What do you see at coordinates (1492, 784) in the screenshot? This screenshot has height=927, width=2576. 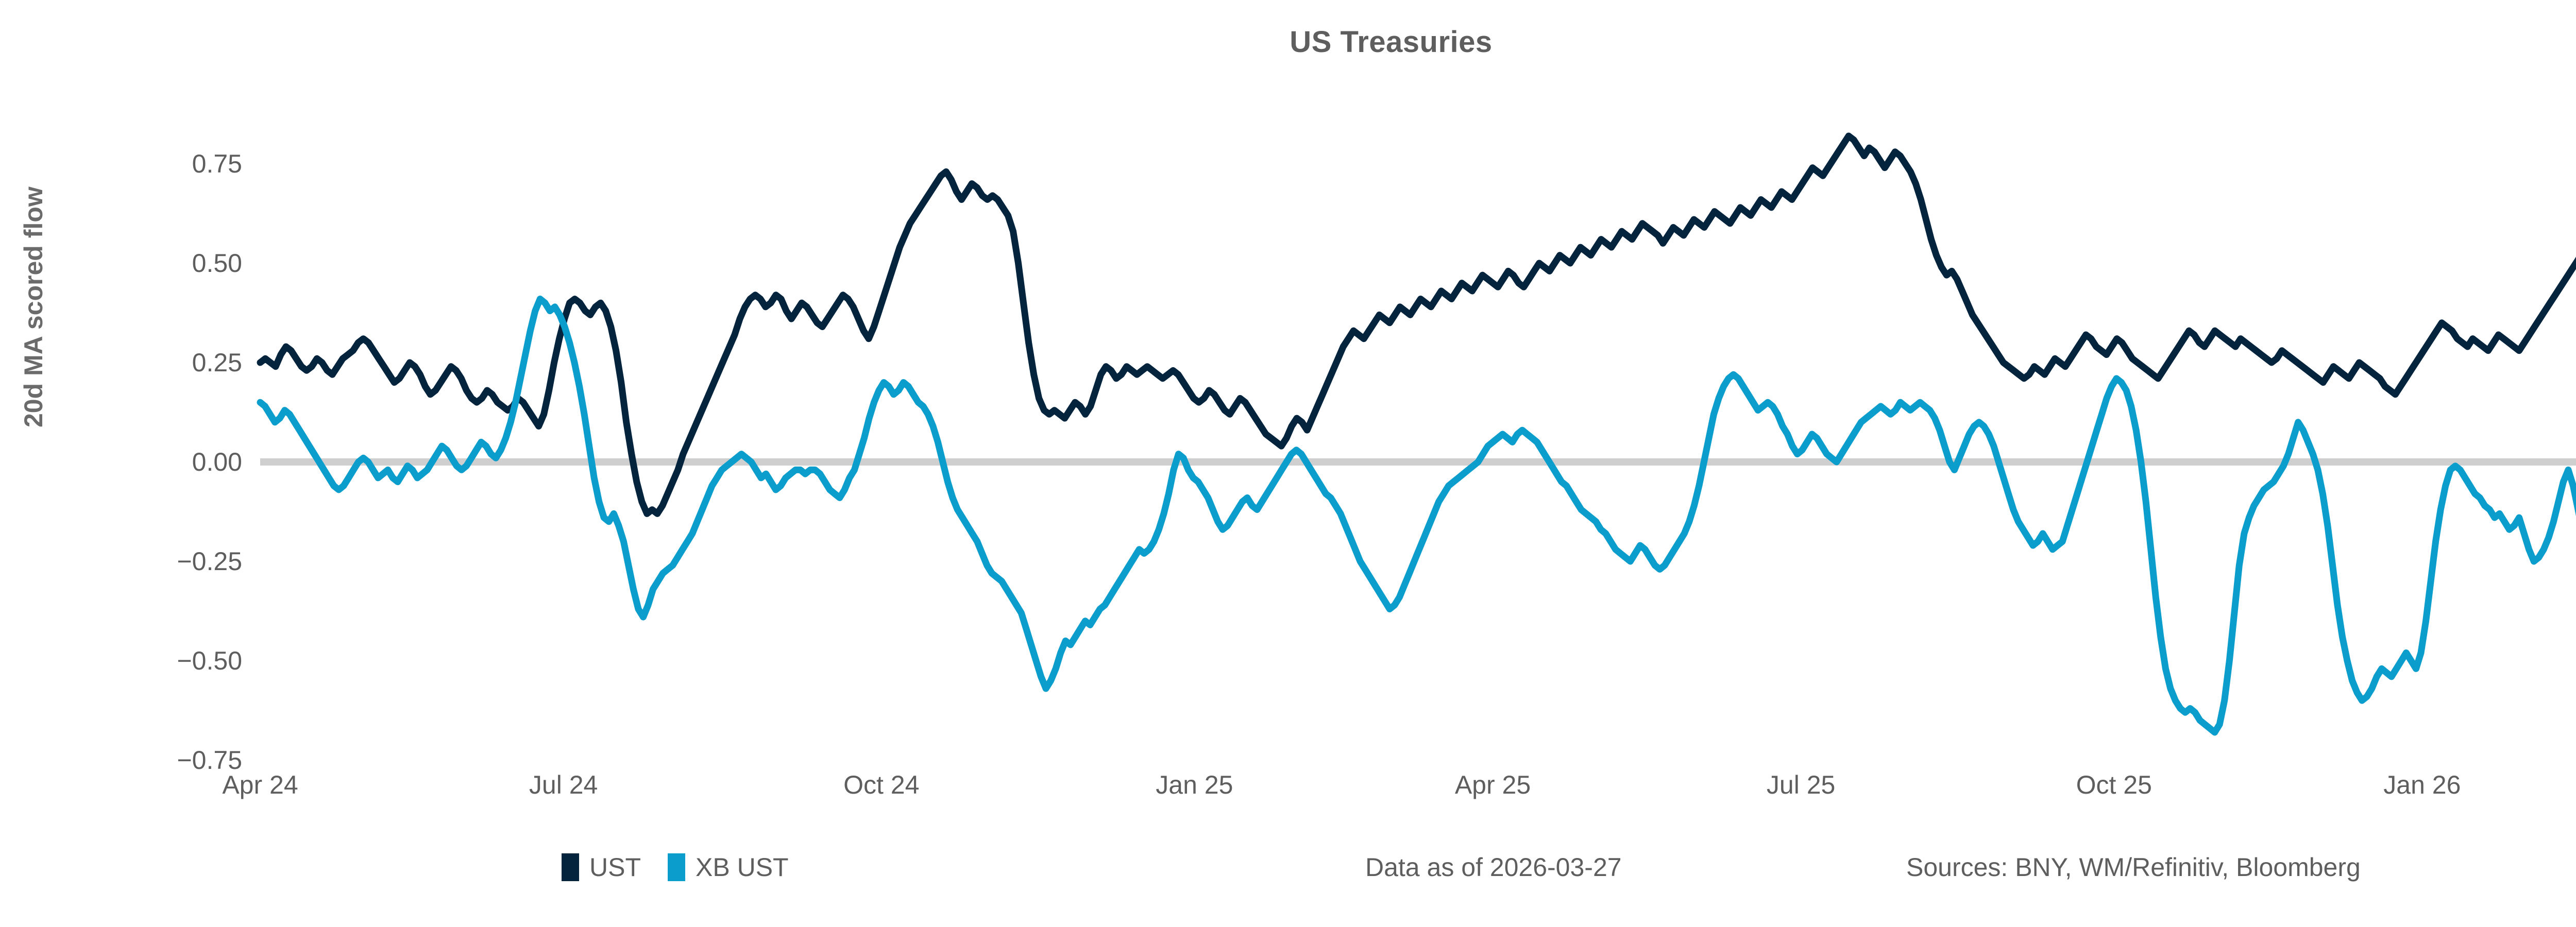 I see `x-axis-tick: Apr 25` at bounding box center [1492, 784].